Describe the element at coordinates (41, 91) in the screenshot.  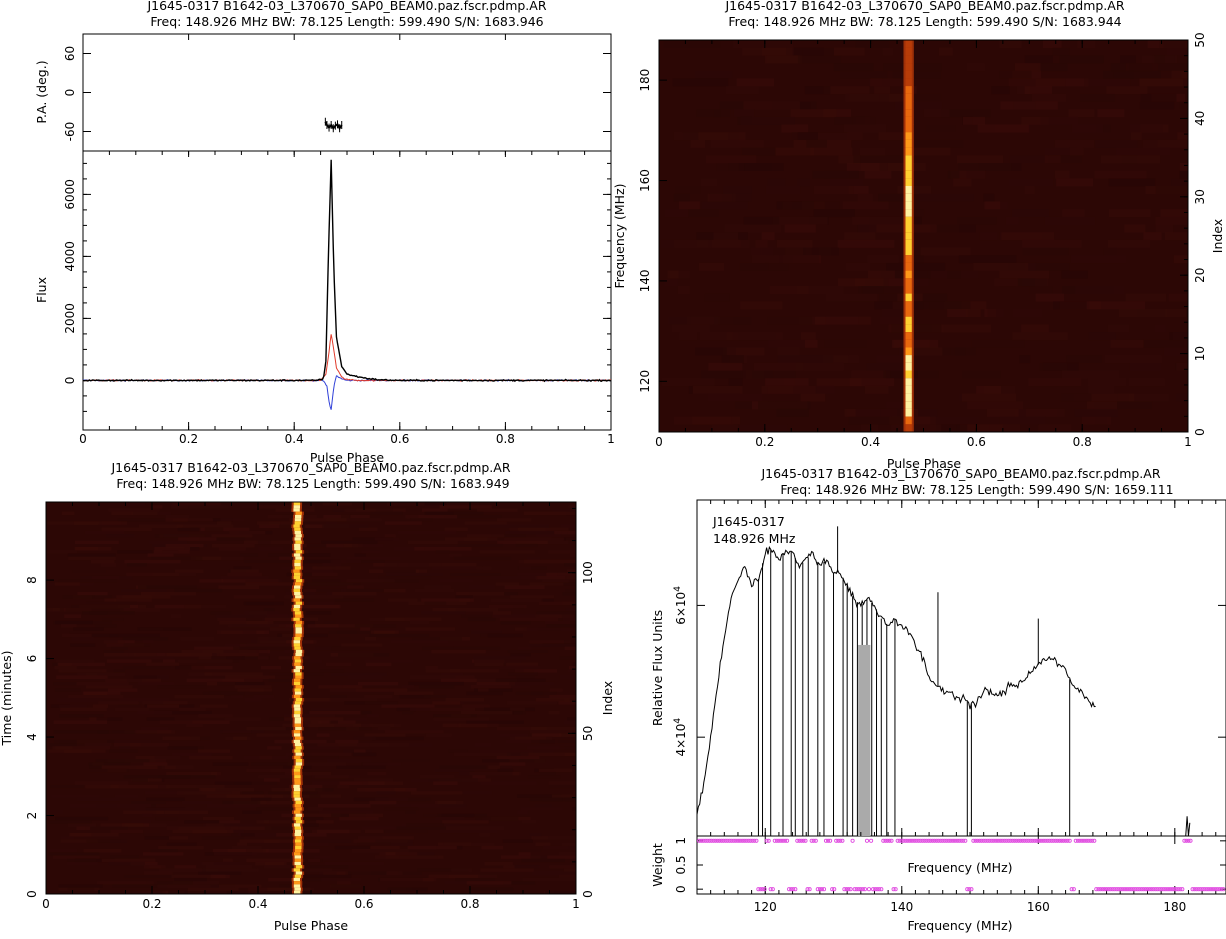
I see `pa-axis-label: P.A. (deg.)` at that location.